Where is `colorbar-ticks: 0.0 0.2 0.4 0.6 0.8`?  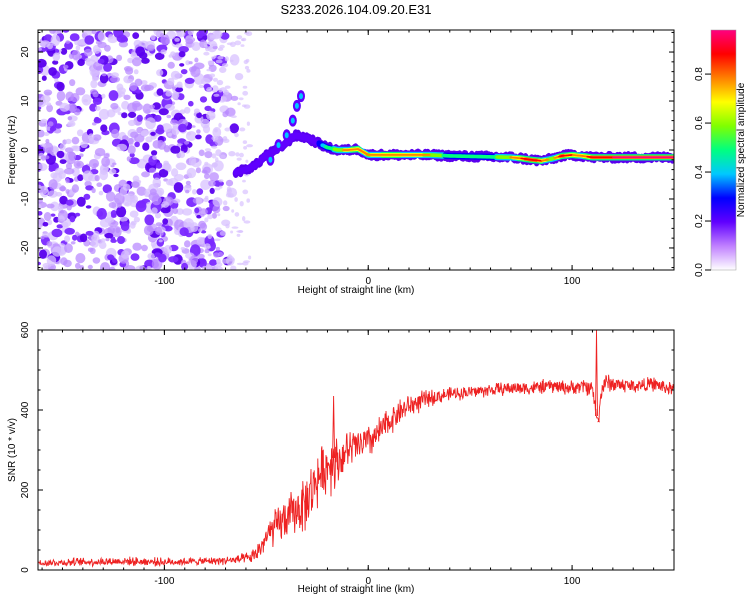 colorbar-ticks: 0.0 0.2 0.4 0.6 0.8 is located at coordinates (715, 153).